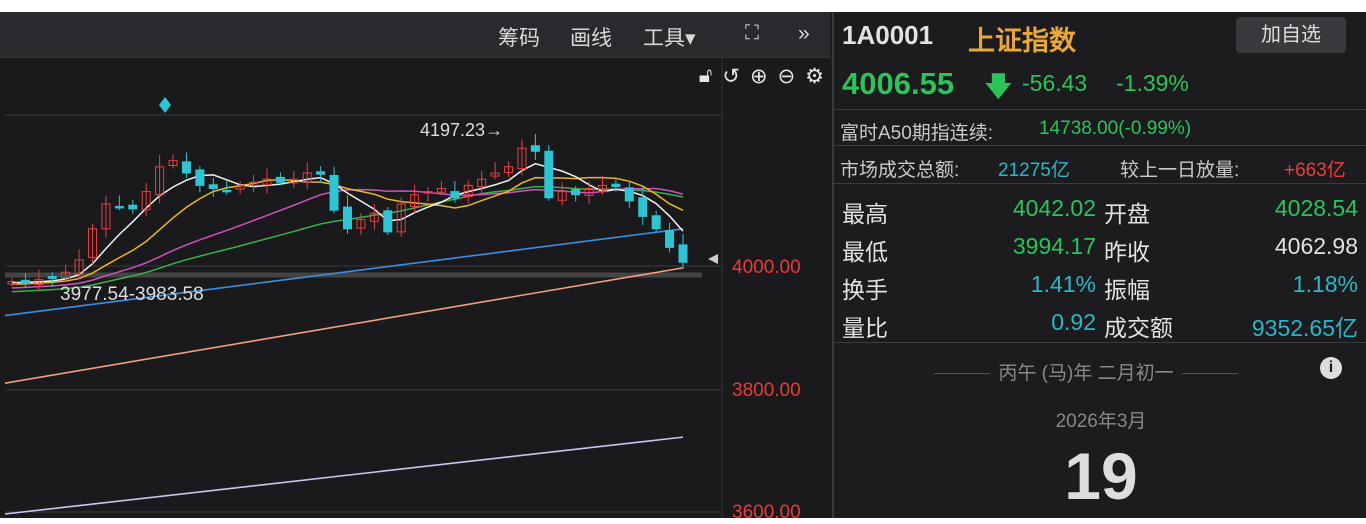 The height and width of the screenshot is (524, 1366). Describe the element at coordinates (1325, 284) in the screenshot. I see `stat-value: 1.18%` at that location.